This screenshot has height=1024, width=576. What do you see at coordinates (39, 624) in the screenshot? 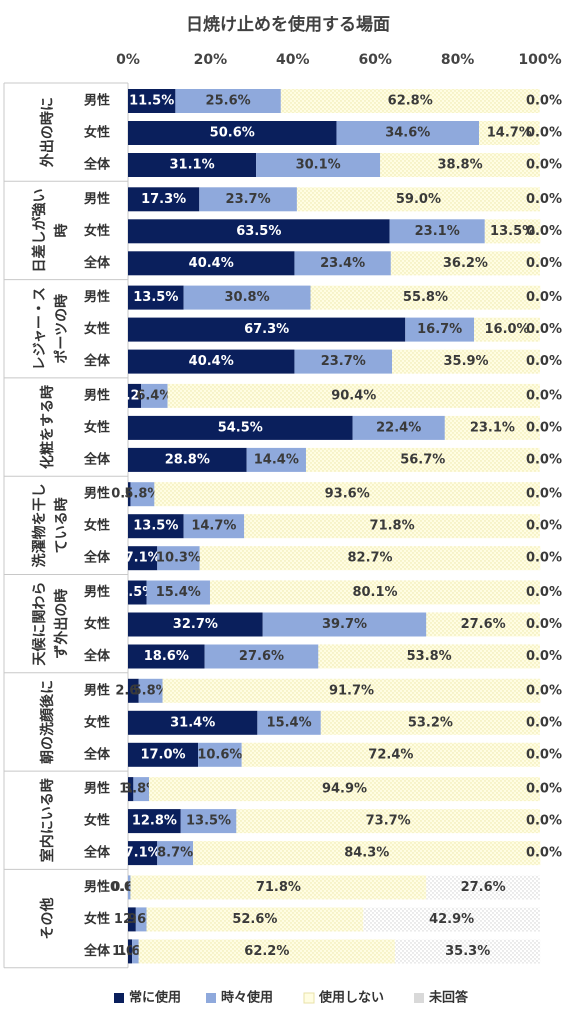
I see `group-label: 天候に関わら` at bounding box center [39, 624].